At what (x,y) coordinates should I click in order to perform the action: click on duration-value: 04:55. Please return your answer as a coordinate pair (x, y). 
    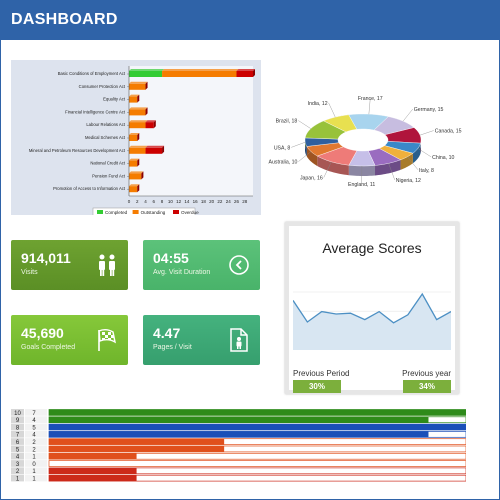
    Looking at the image, I should click on (171, 258).